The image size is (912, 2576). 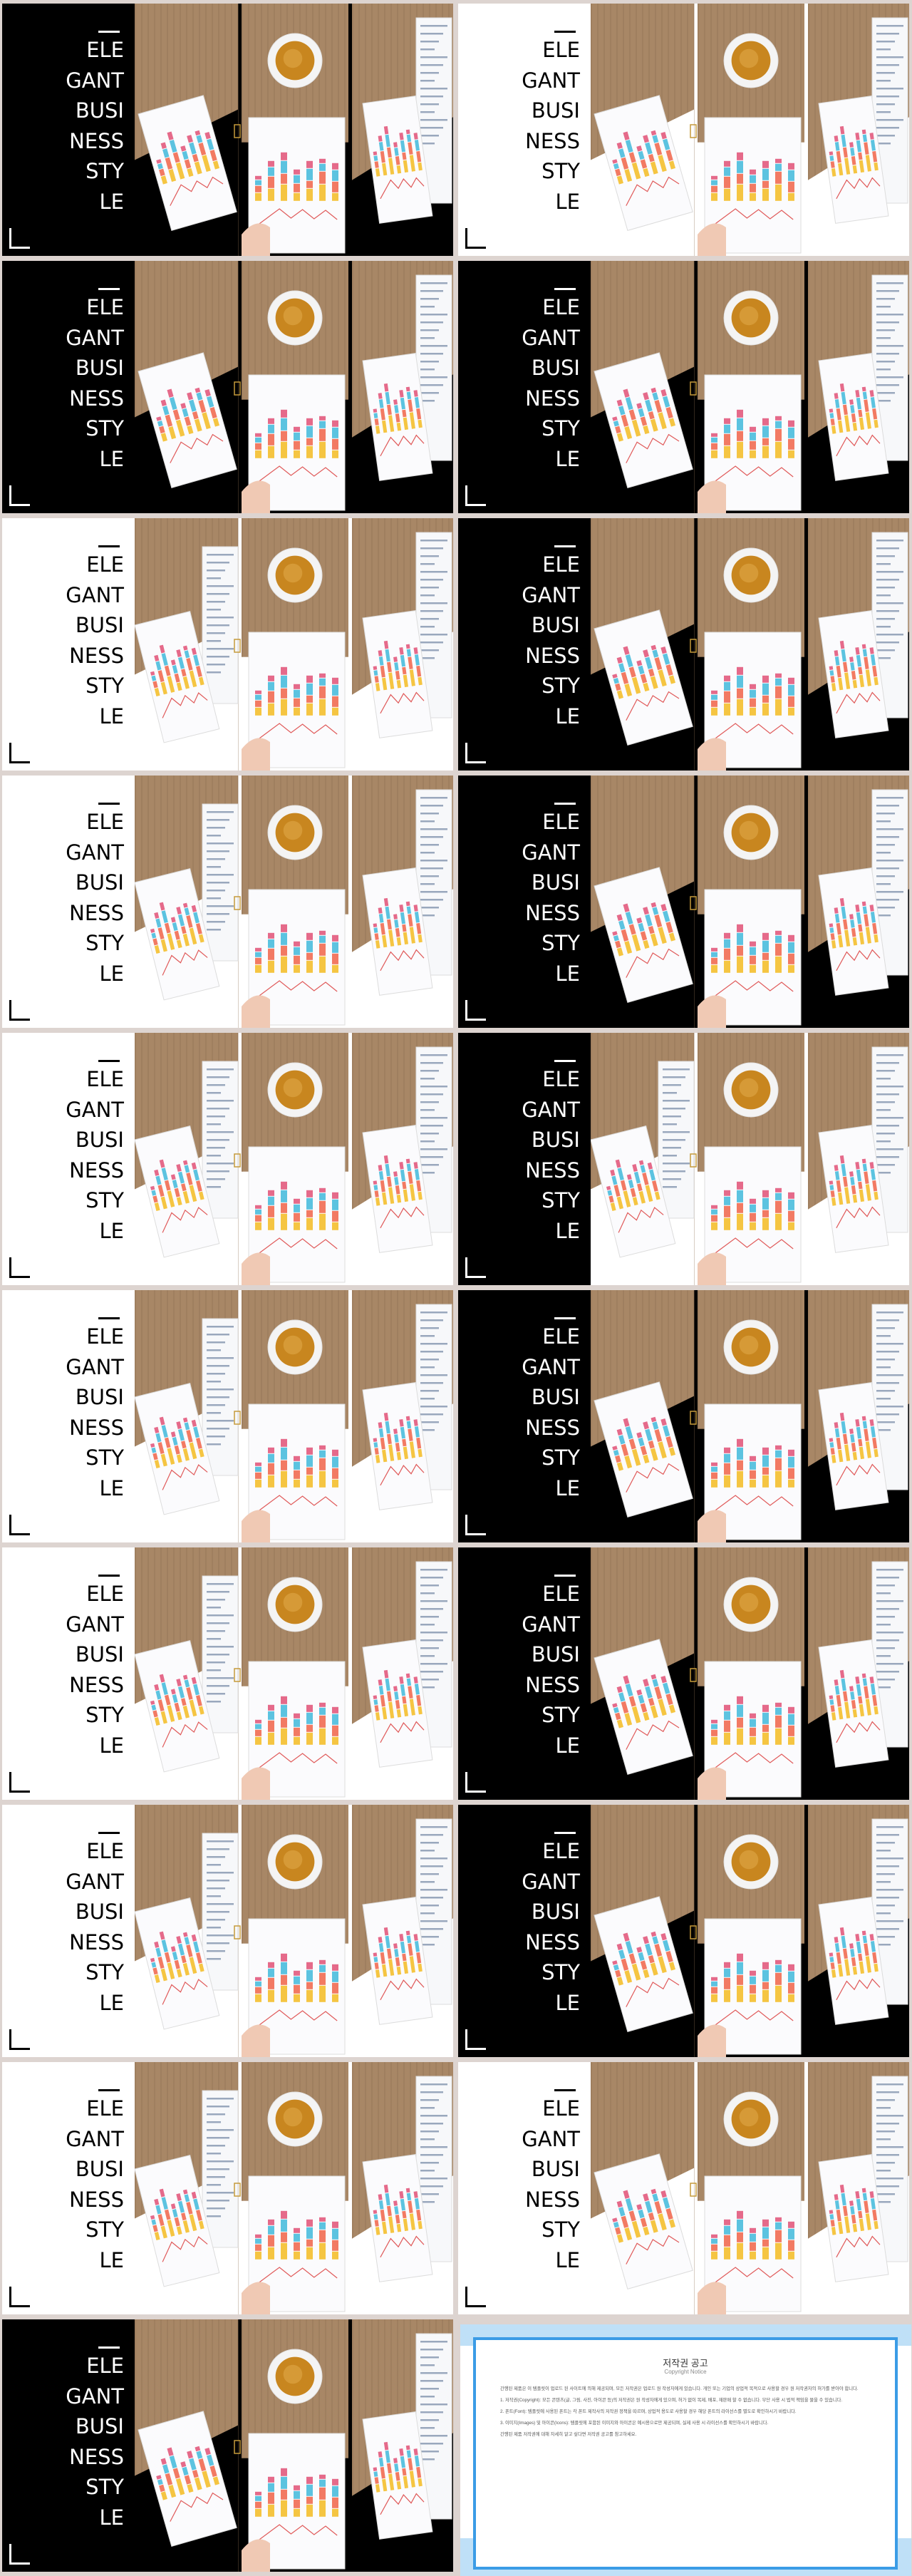 What do you see at coordinates (685, 2363) in the screenshot?
I see `notice-title: 저작권 공고` at bounding box center [685, 2363].